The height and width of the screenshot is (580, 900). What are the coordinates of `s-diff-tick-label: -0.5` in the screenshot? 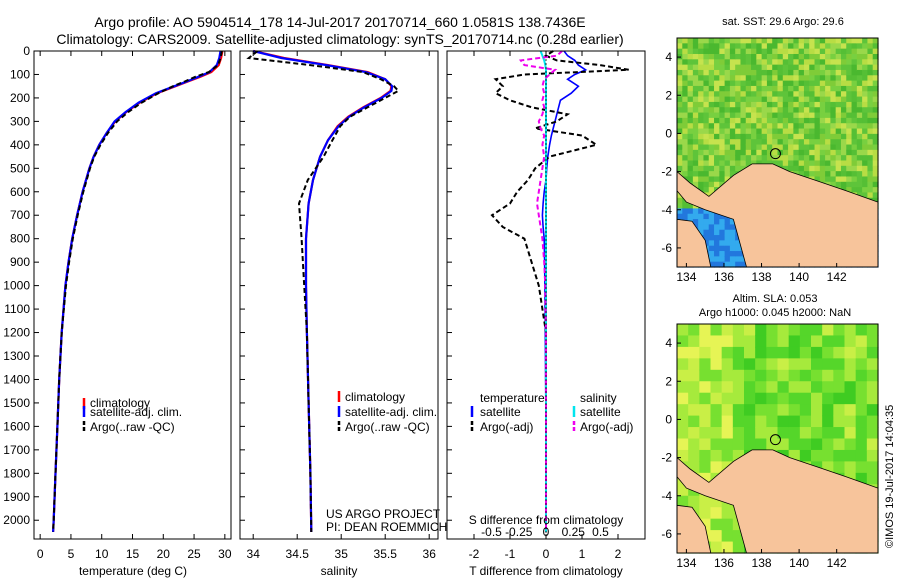 It's located at (491, 532).